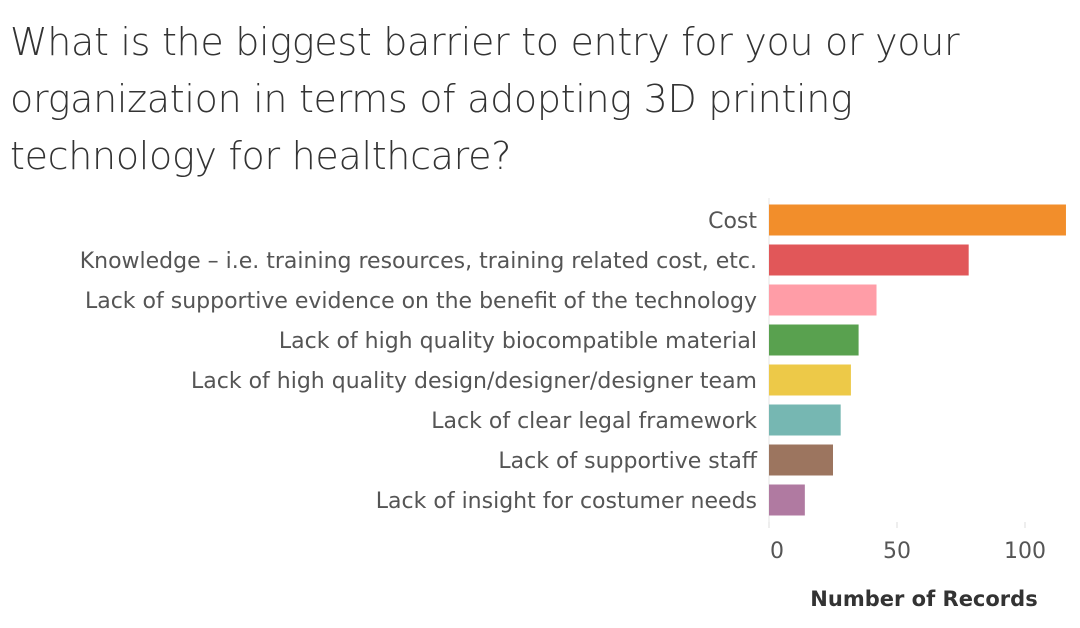  What do you see at coordinates (897, 551) in the screenshot?
I see `x-tick-label: 50` at bounding box center [897, 551].